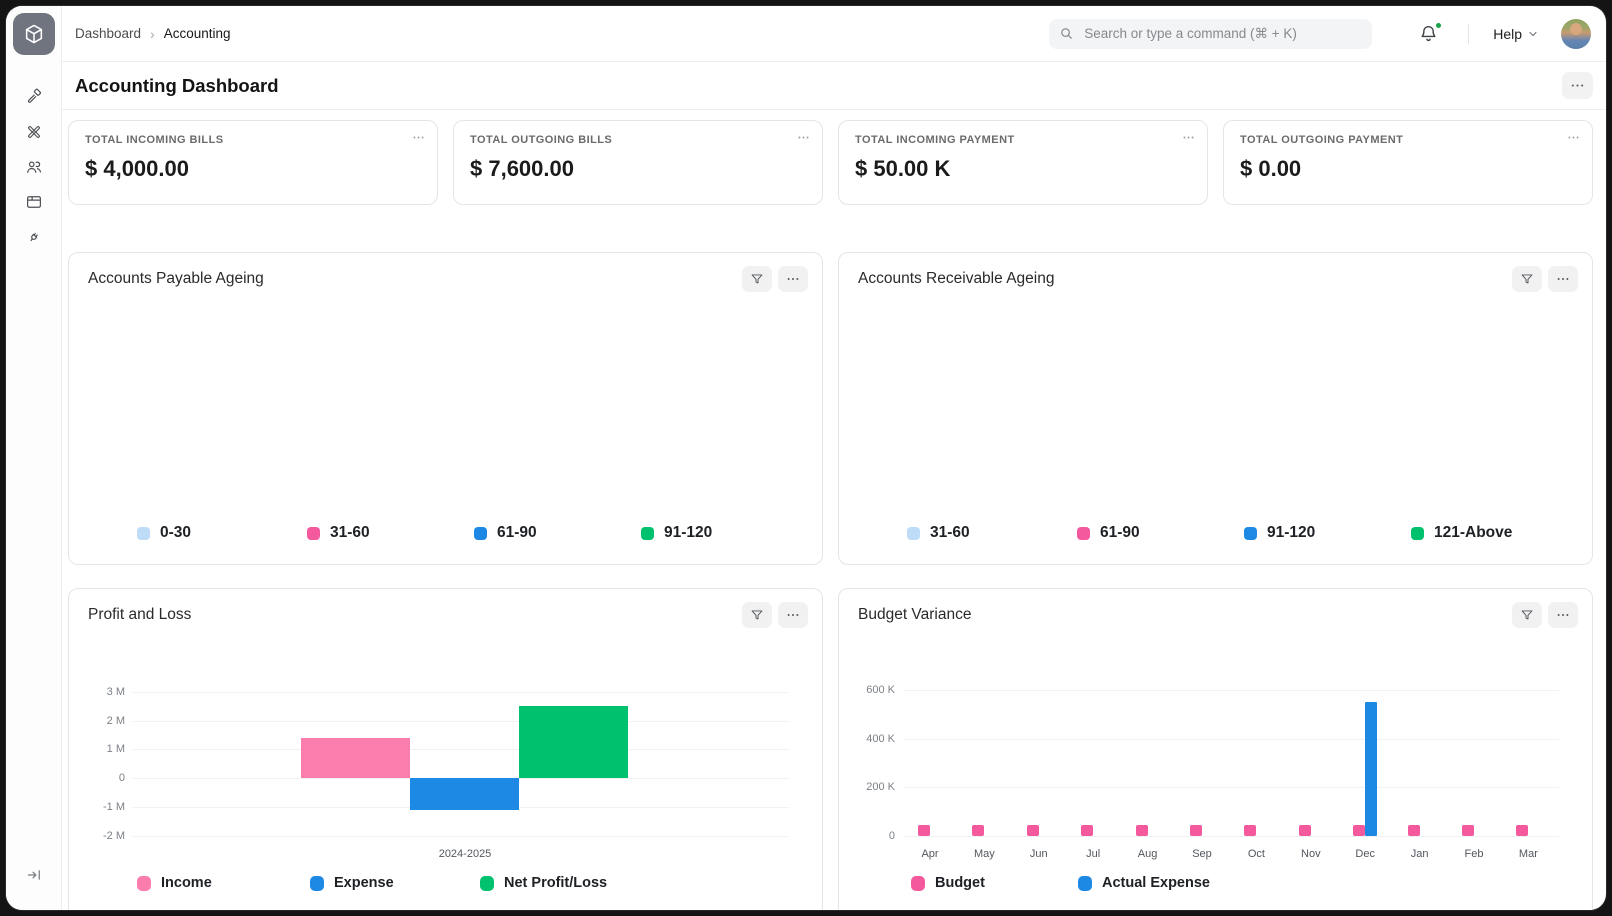 This screenshot has height=916, width=1612. Describe the element at coordinates (34, 458) in the screenshot. I see `sidebar` at that location.